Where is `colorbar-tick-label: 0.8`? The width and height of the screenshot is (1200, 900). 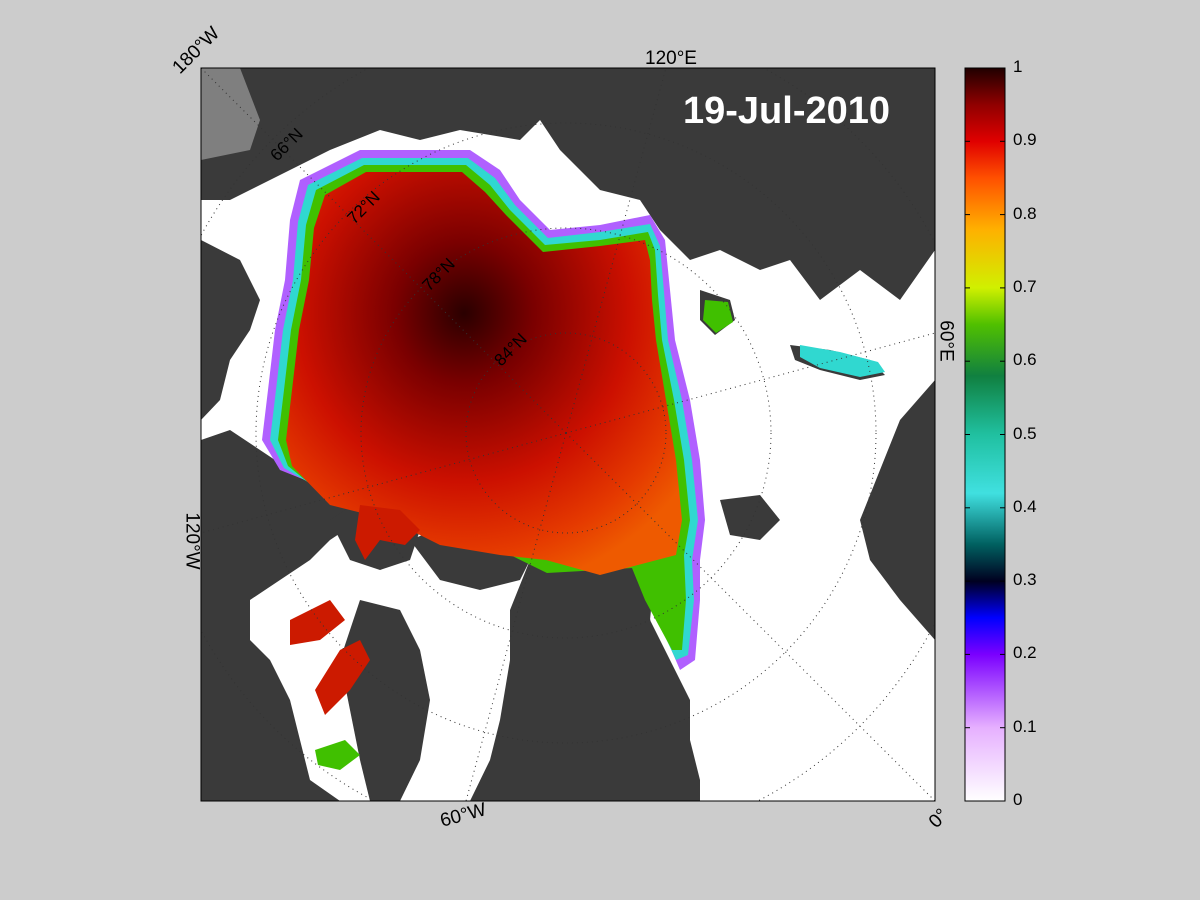
colorbar-tick-label: 0.8 is located at coordinates (1025, 213).